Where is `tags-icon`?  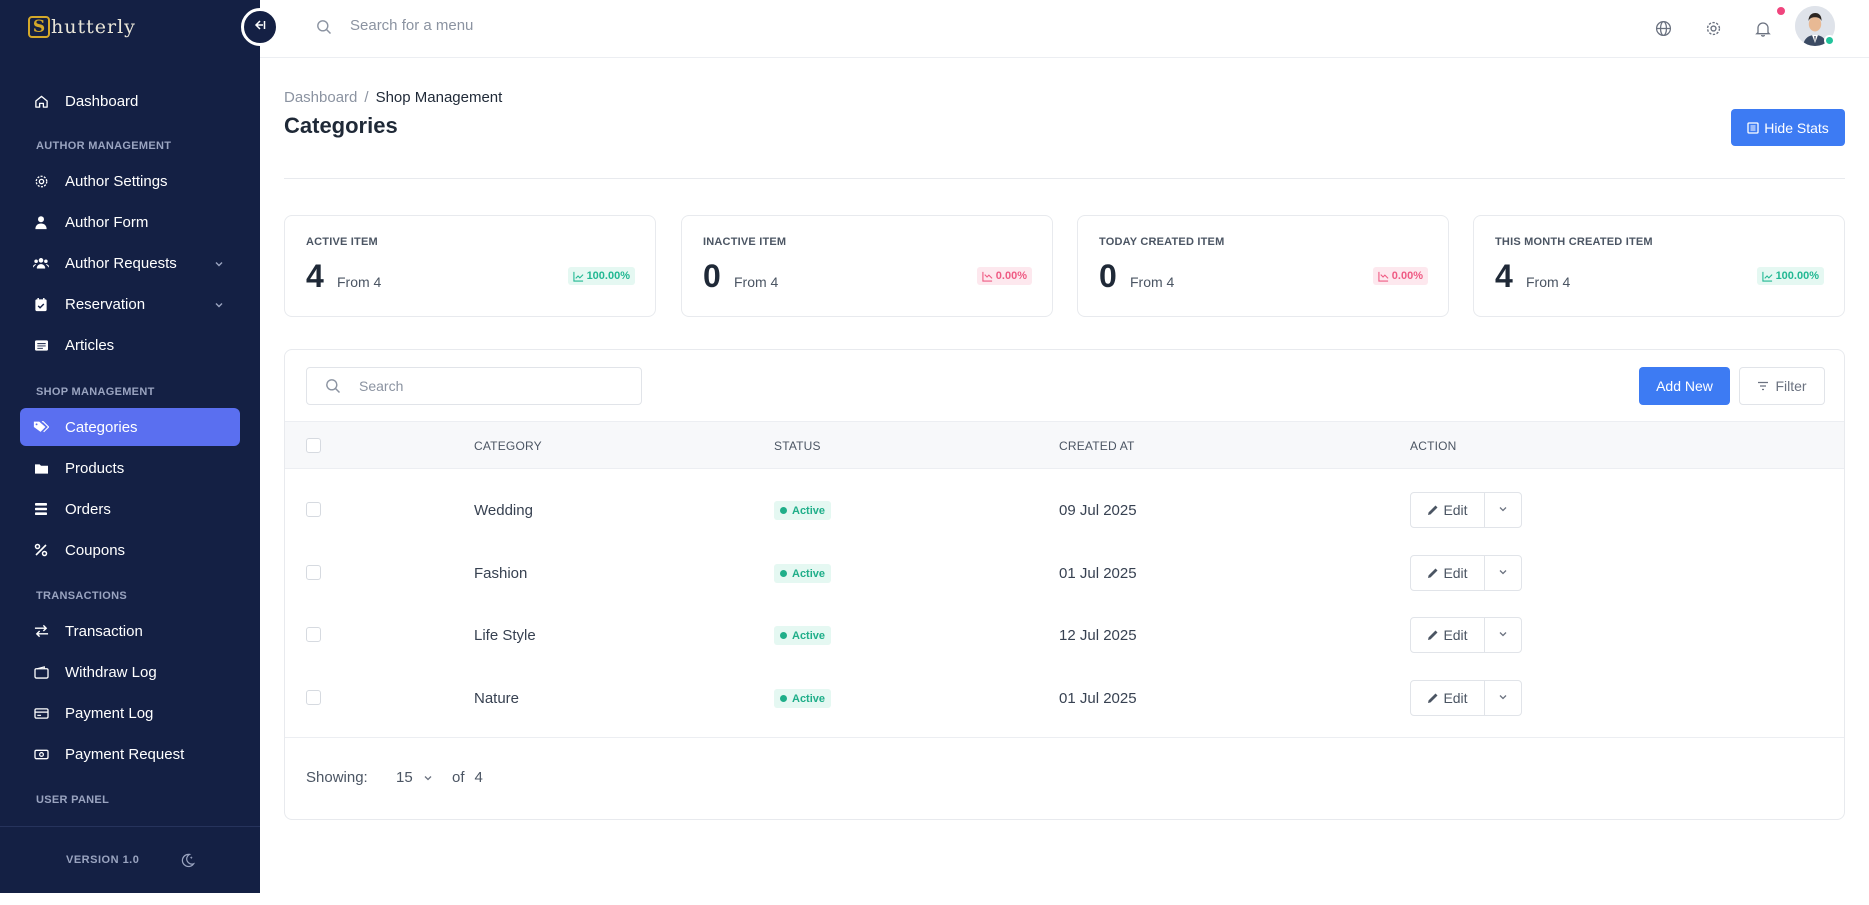
tags-icon is located at coordinates (41, 427).